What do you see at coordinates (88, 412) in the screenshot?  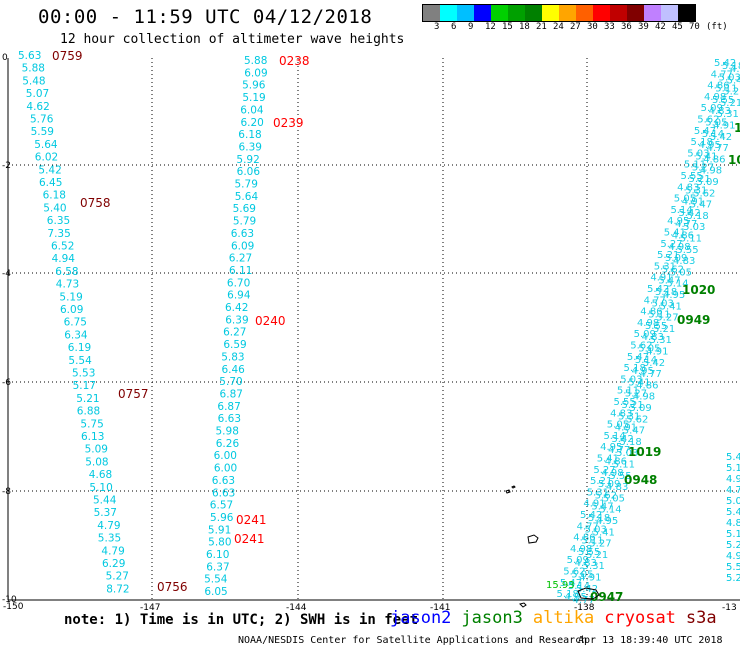 I see `swh-value: 6.88` at bounding box center [88, 412].